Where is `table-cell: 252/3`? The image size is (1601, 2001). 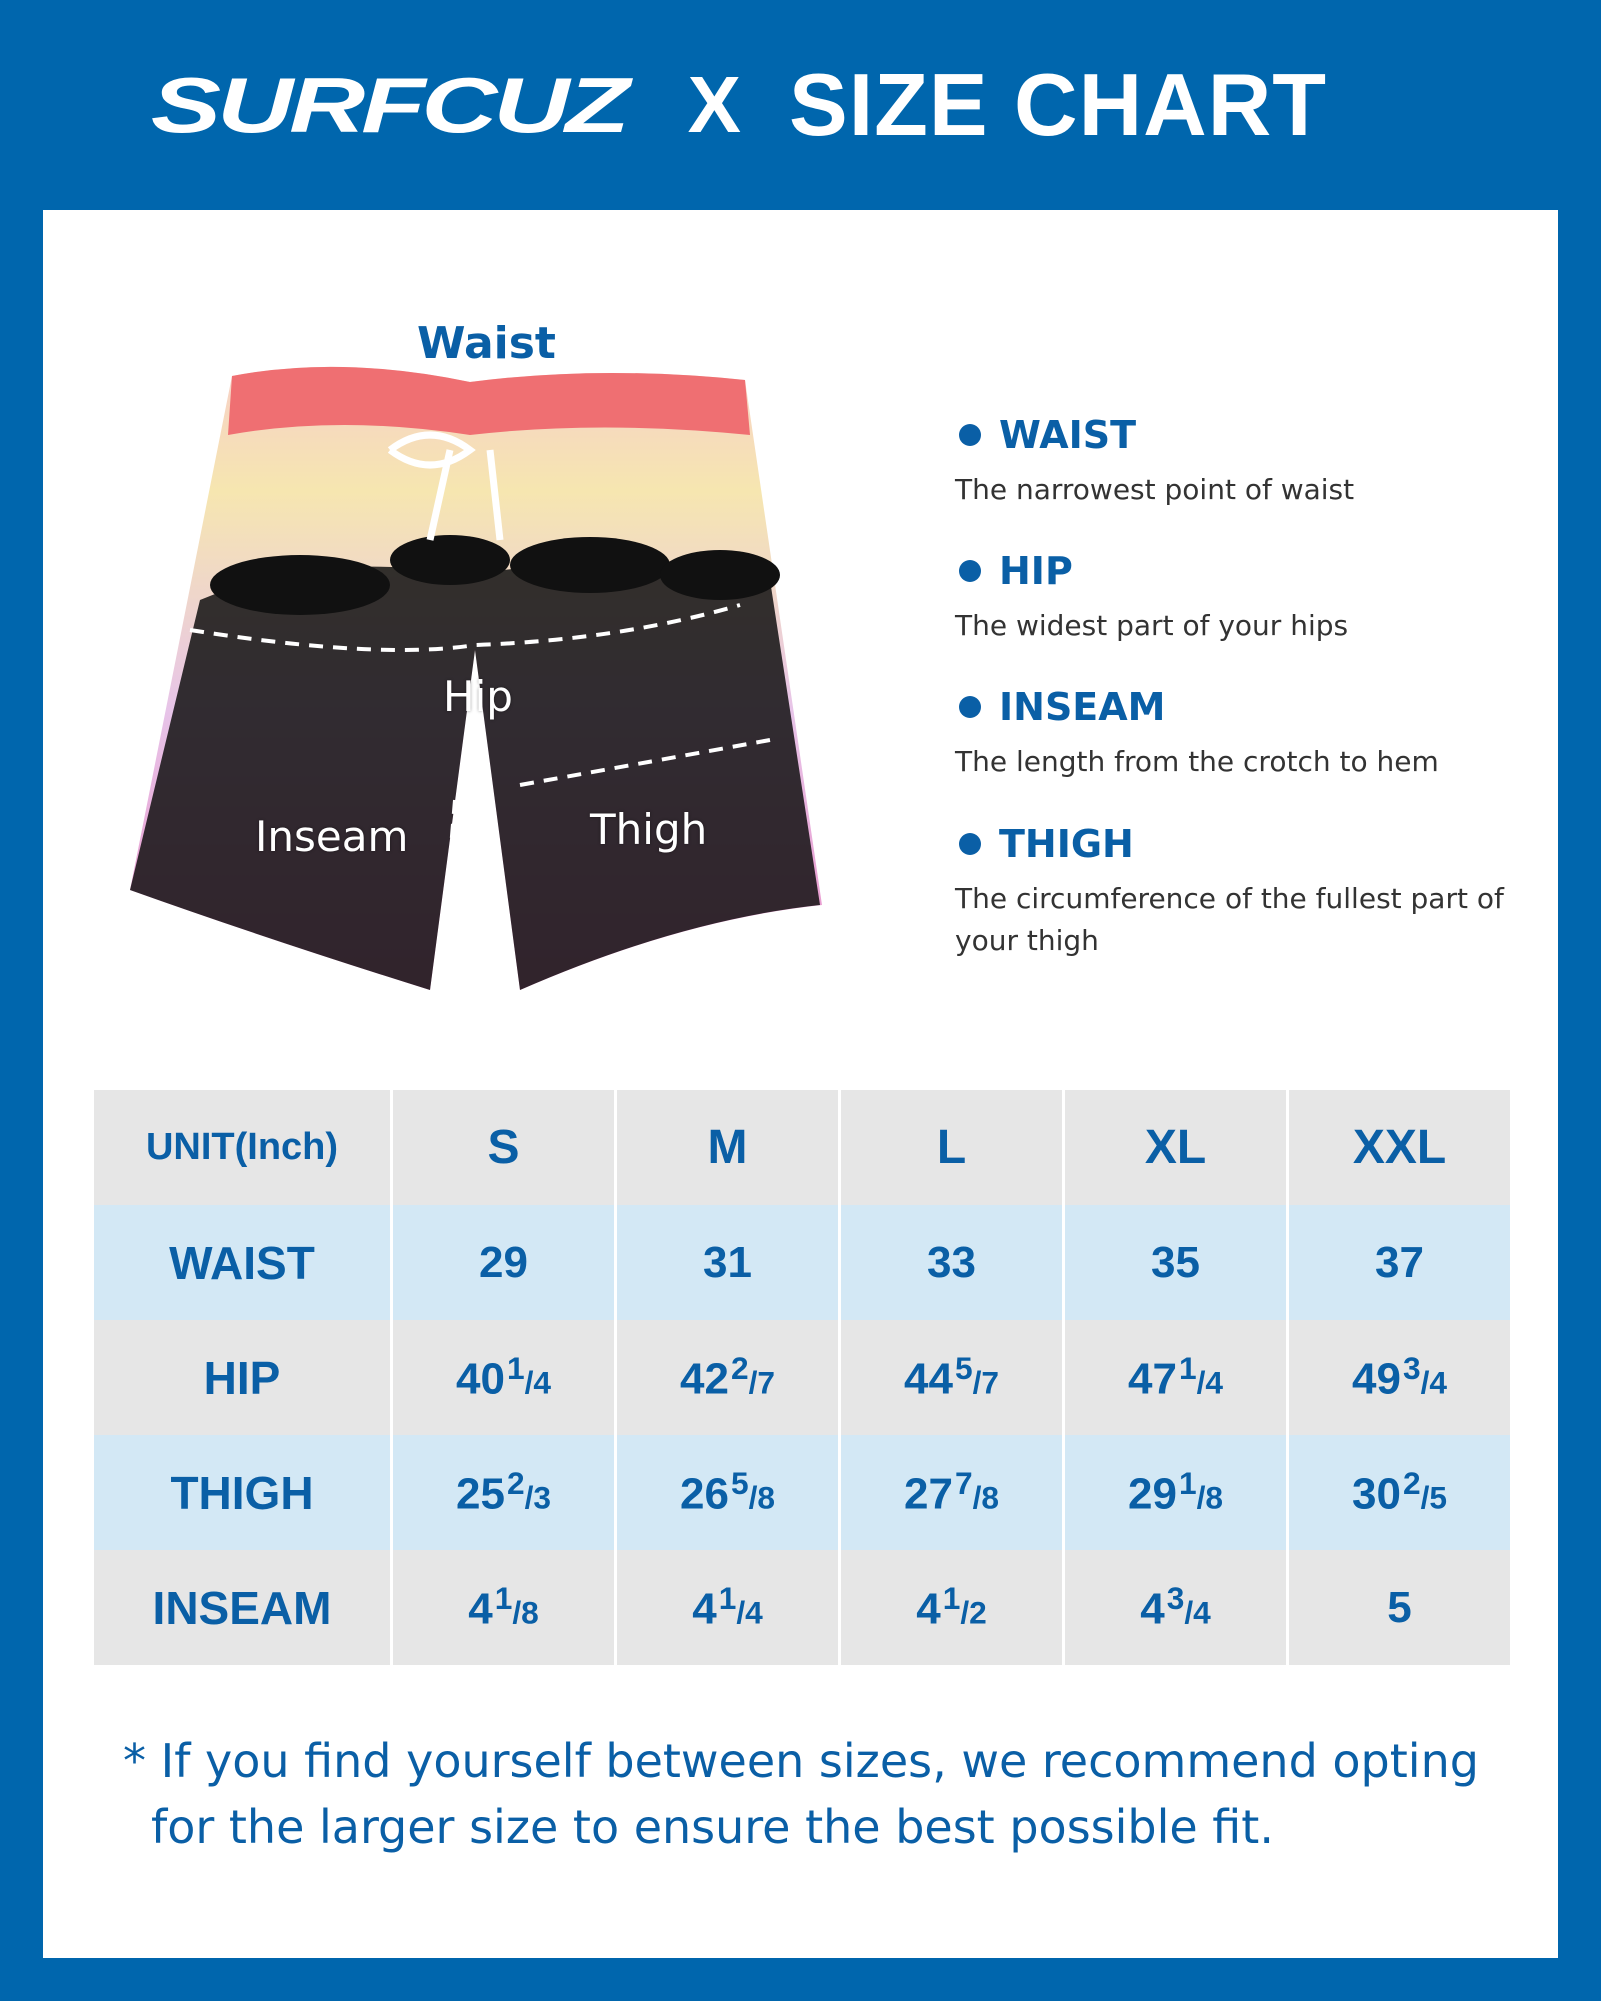
table-cell: 252/3 is located at coordinates (504, 1492).